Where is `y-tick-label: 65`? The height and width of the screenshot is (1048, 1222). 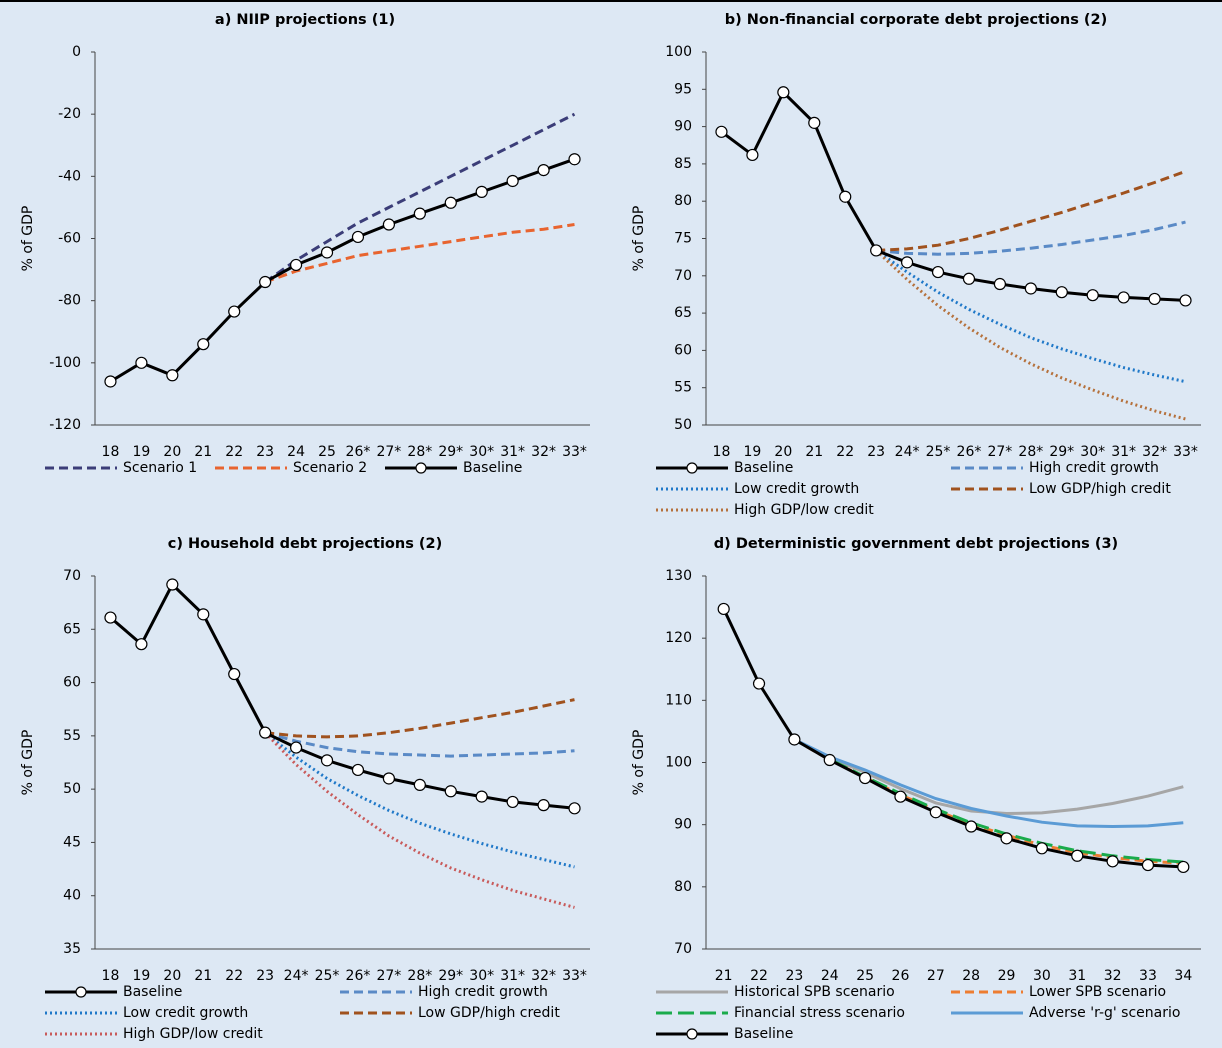 y-tick-label: 65 is located at coordinates (683, 313).